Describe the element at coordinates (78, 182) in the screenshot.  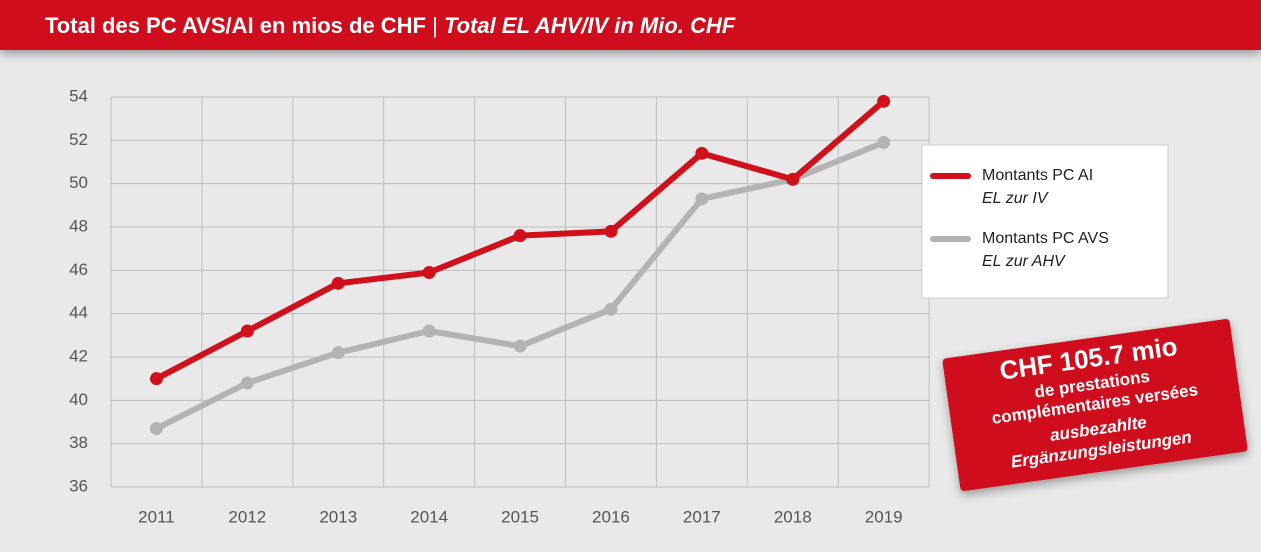
I see `y-tick-label: 50` at that location.